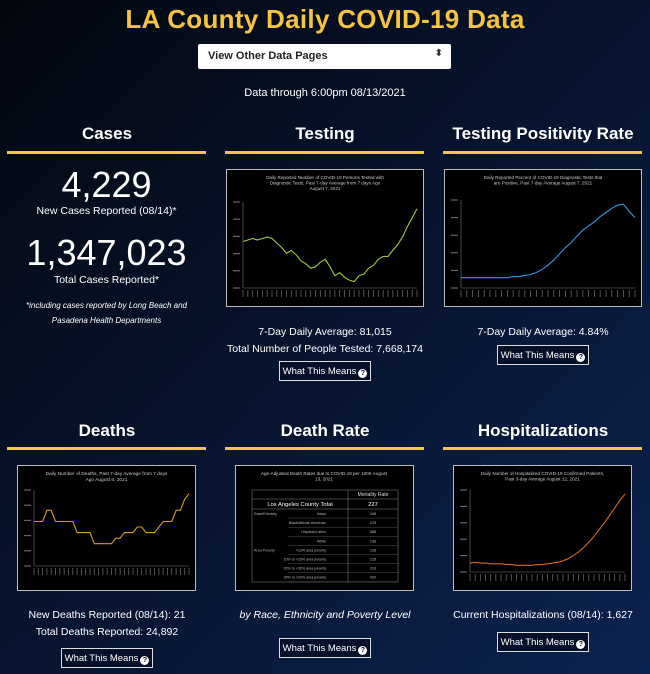  I want to click on testing-title: Testing, so click(325, 133).